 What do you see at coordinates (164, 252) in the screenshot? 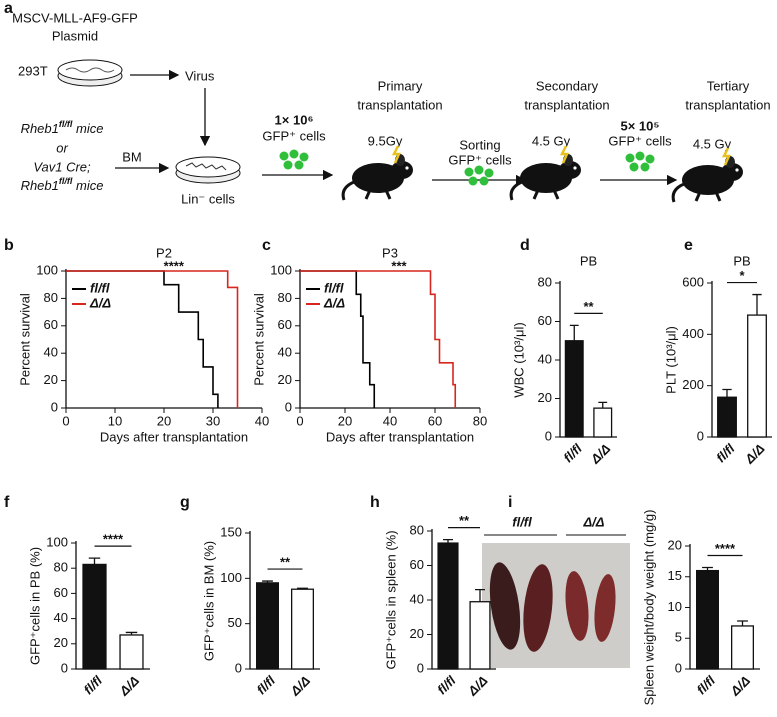
I see `chart-title: P2` at bounding box center [164, 252].